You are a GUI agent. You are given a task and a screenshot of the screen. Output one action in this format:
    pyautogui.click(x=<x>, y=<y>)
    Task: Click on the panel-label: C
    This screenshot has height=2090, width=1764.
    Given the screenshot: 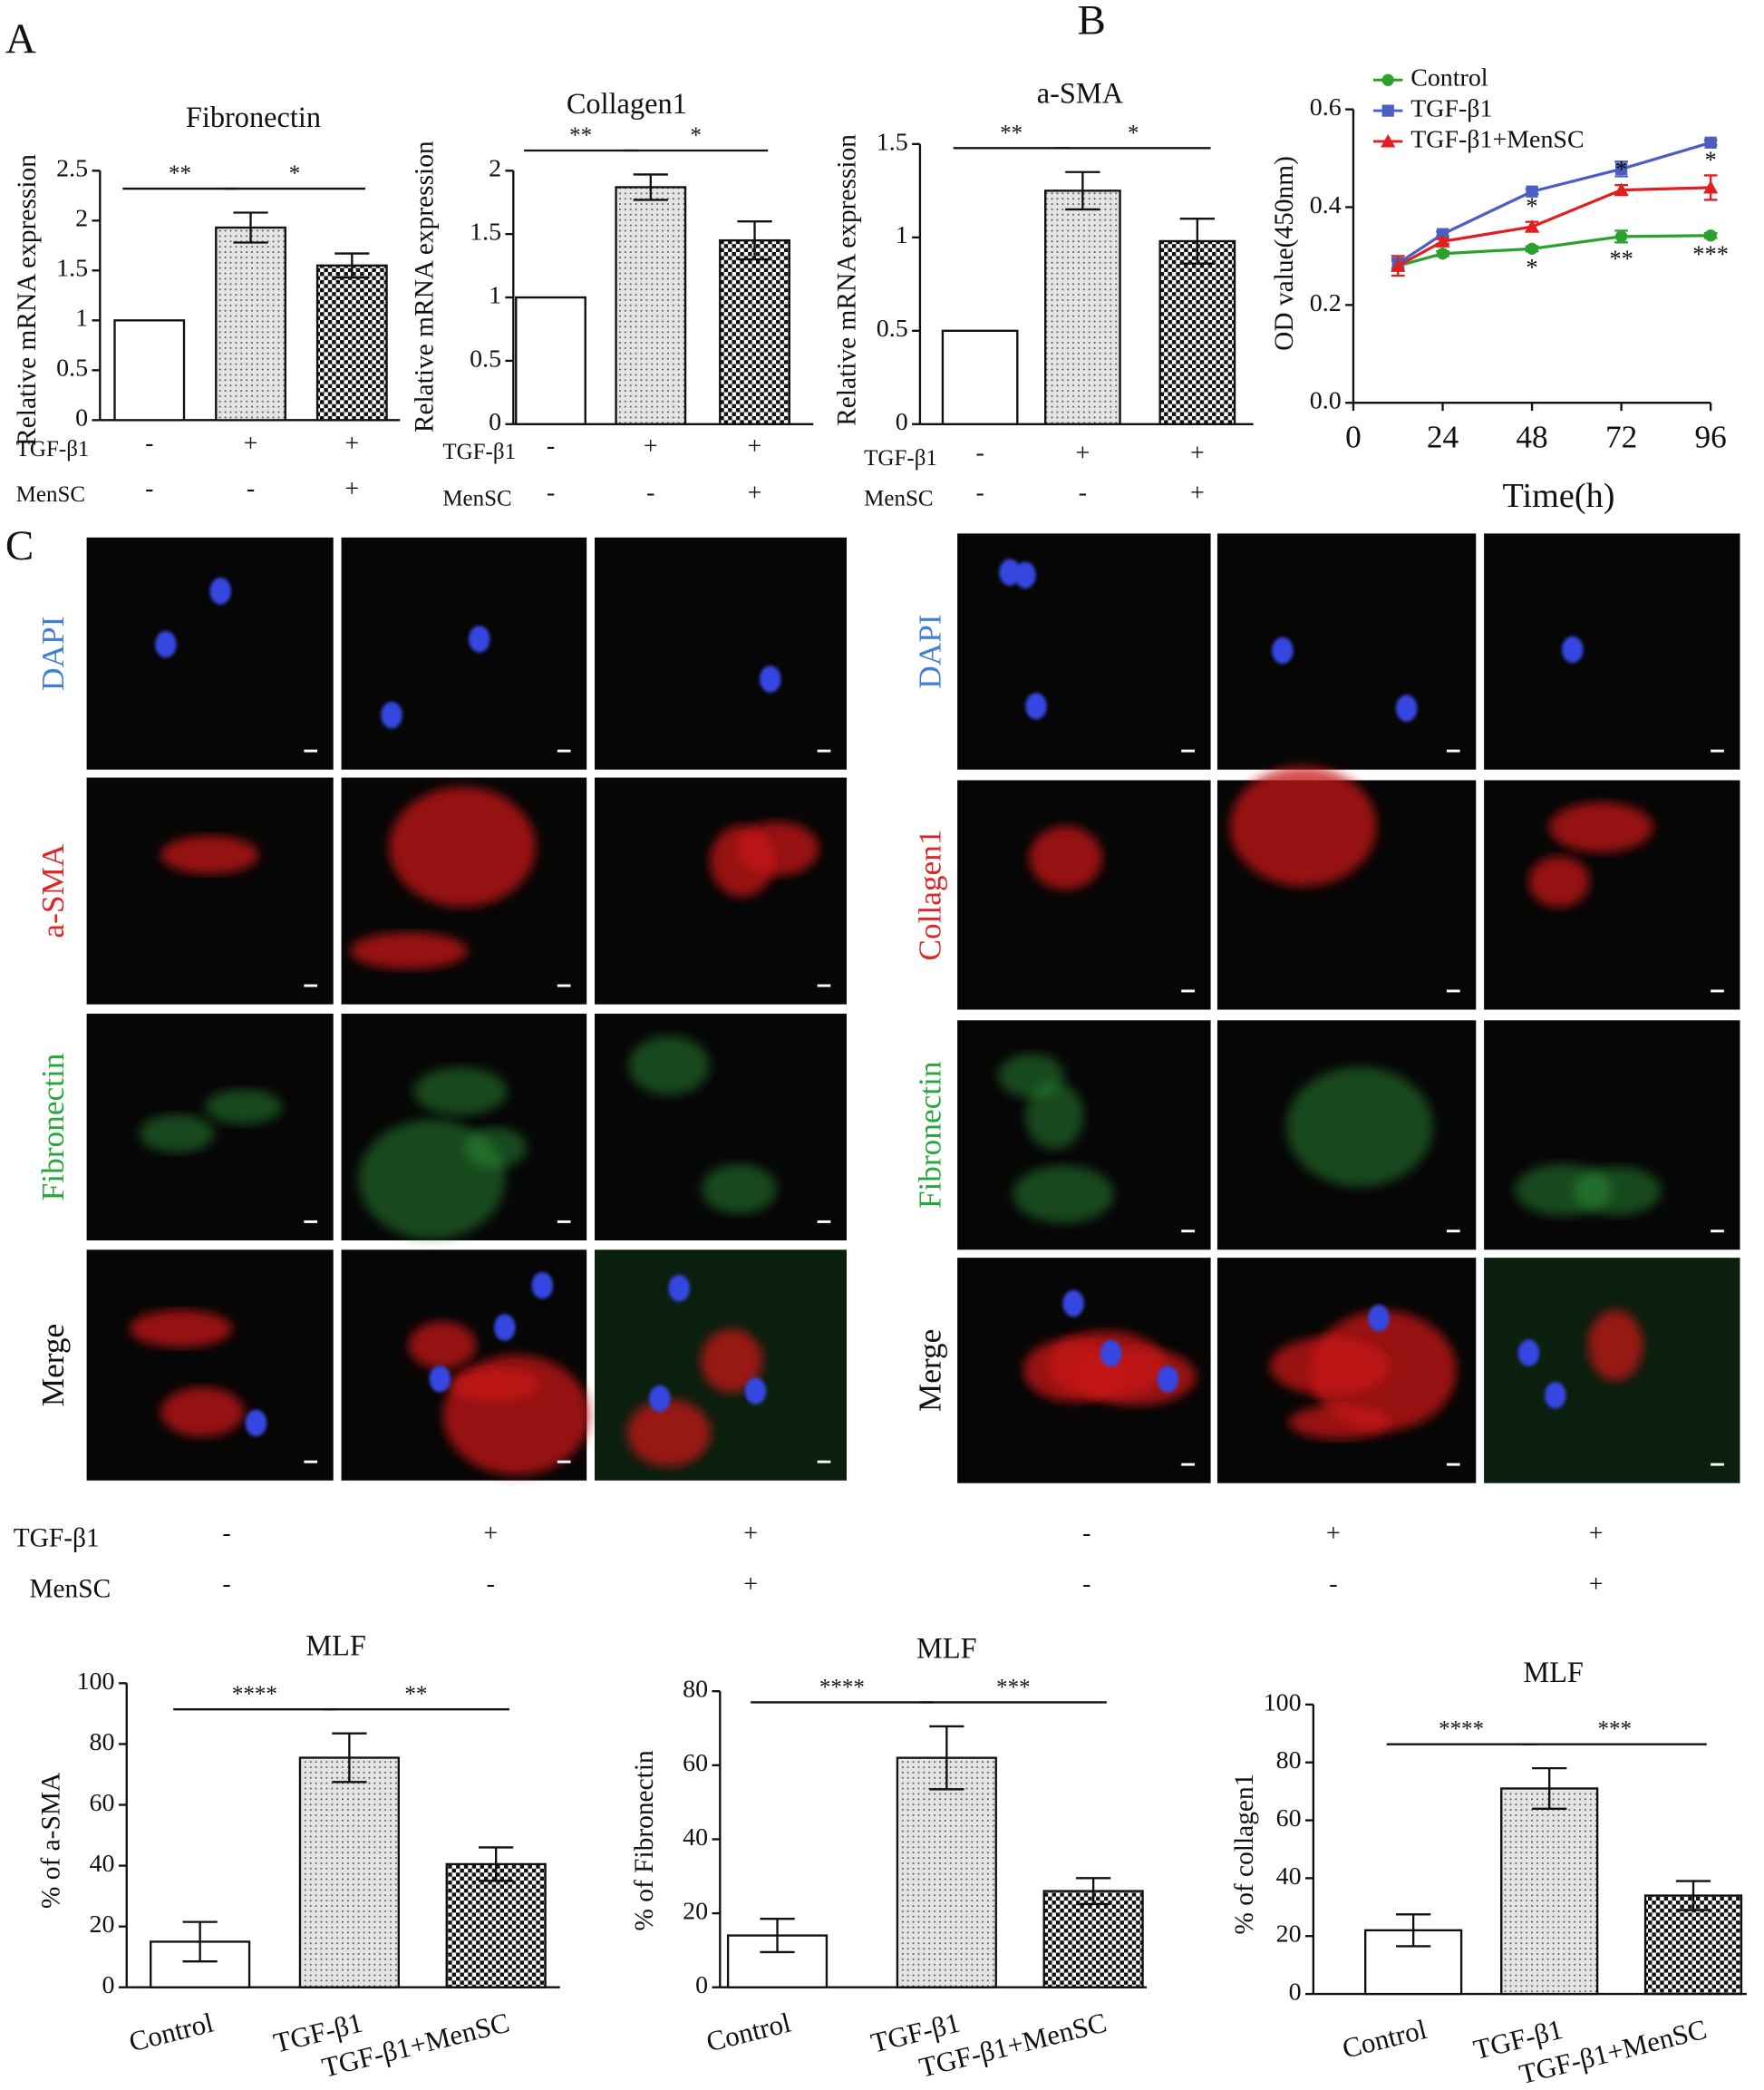 What is the action you would take?
    pyautogui.click(x=19, y=545)
    